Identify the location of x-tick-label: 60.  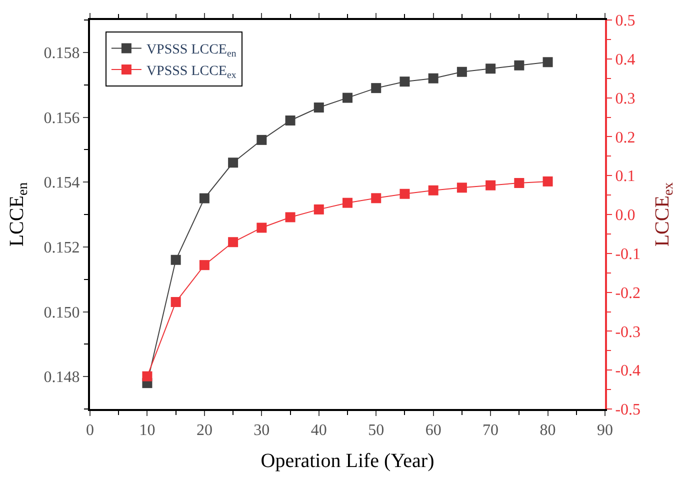
(433, 431).